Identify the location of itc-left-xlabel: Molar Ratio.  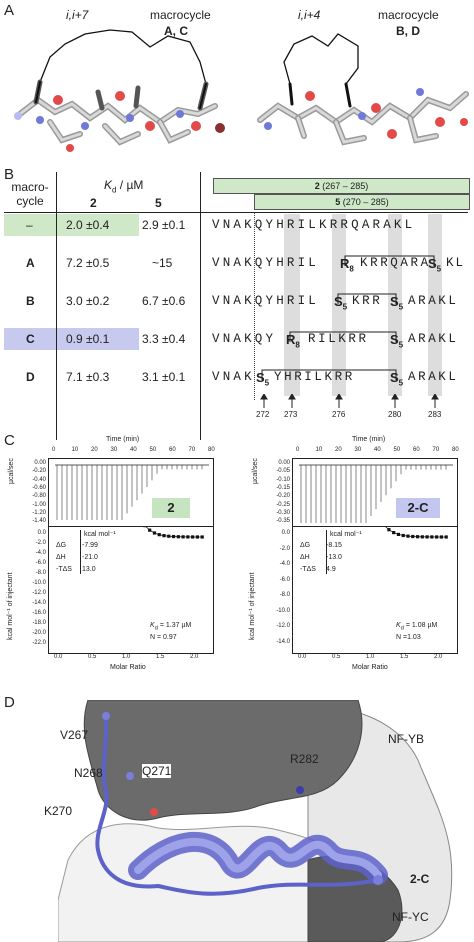
(128, 667).